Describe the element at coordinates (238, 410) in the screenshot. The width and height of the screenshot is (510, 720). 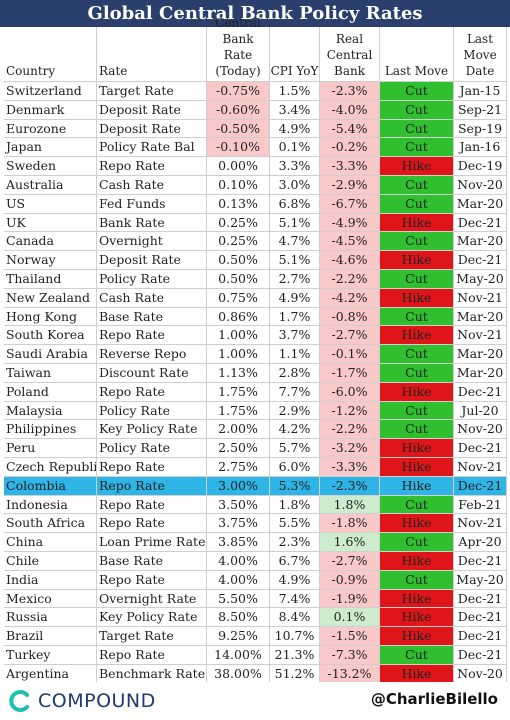
I see `cell-rate: 1.75%` at that location.